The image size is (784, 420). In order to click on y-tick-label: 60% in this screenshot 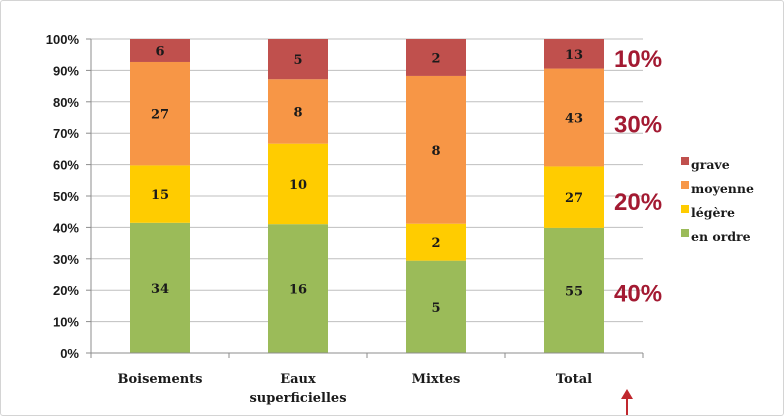, I will do `click(66, 165)`.